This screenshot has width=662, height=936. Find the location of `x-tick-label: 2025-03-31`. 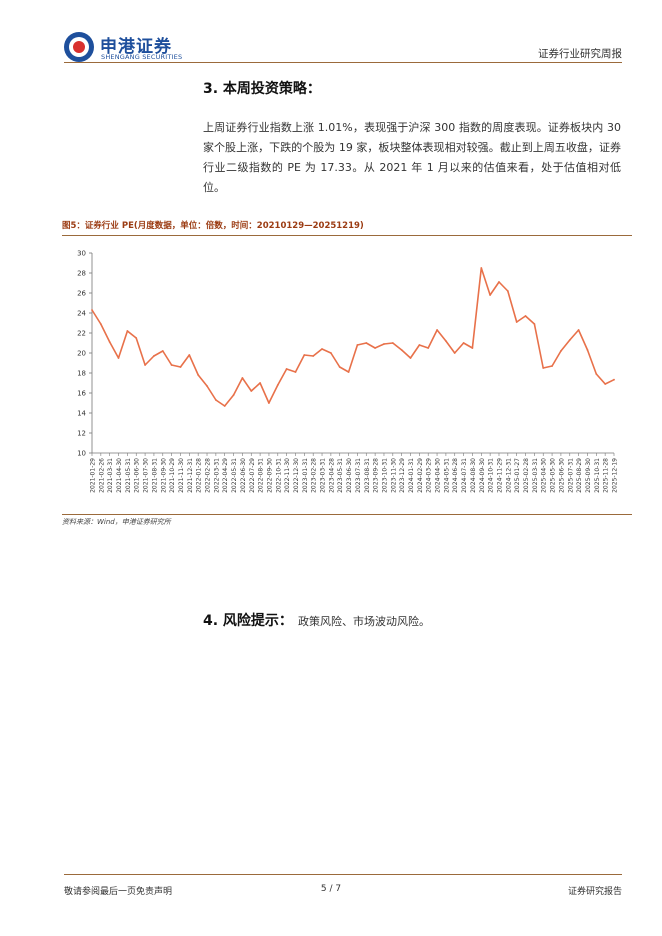

x-tick-label: 2025-03-31 is located at coordinates (535, 475).